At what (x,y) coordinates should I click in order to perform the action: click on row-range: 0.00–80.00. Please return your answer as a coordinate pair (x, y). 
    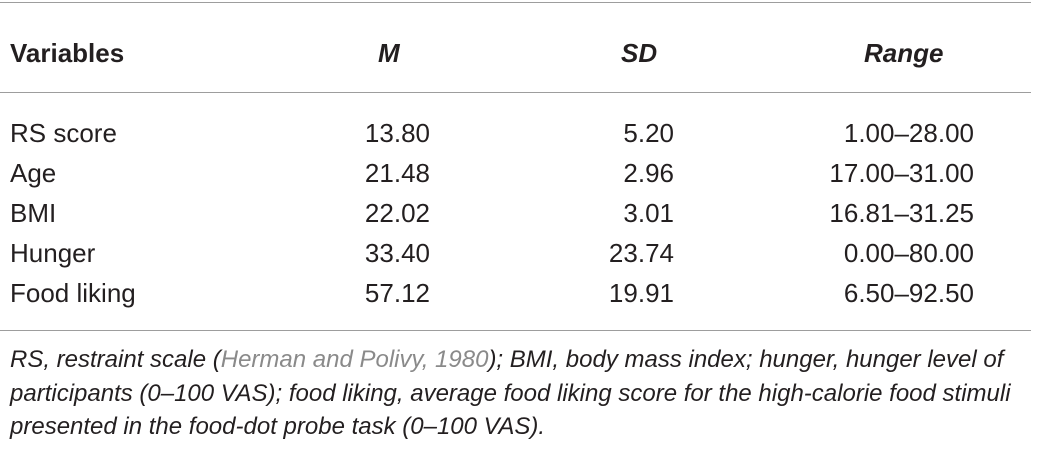
    Looking at the image, I should click on (908, 253).